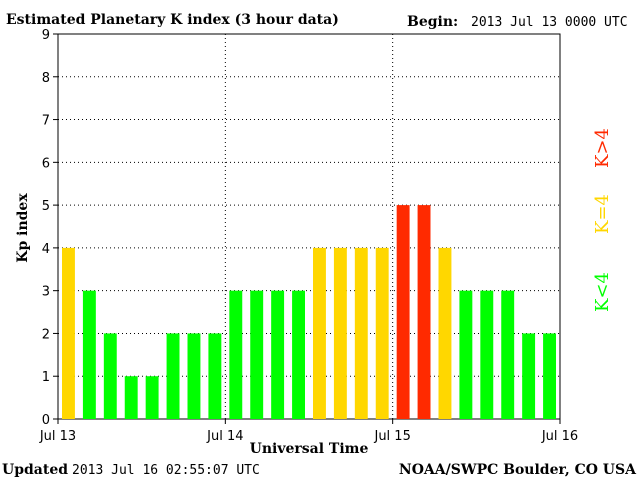 The height and width of the screenshot is (480, 640). What do you see at coordinates (224, 436) in the screenshot?
I see `x-tick-label: Jul 14` at bounding box center [224, 436].